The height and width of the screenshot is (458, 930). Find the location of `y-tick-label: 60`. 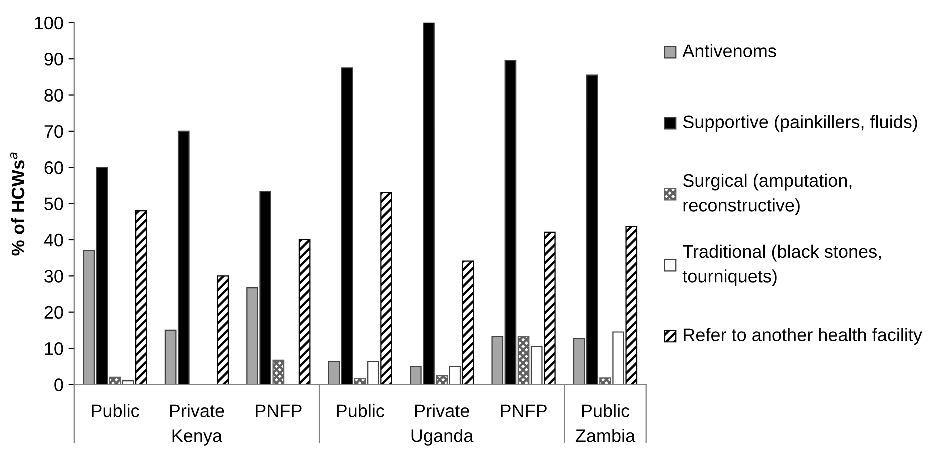

y-tick-label: 60 is located at coordinates (54, 168).